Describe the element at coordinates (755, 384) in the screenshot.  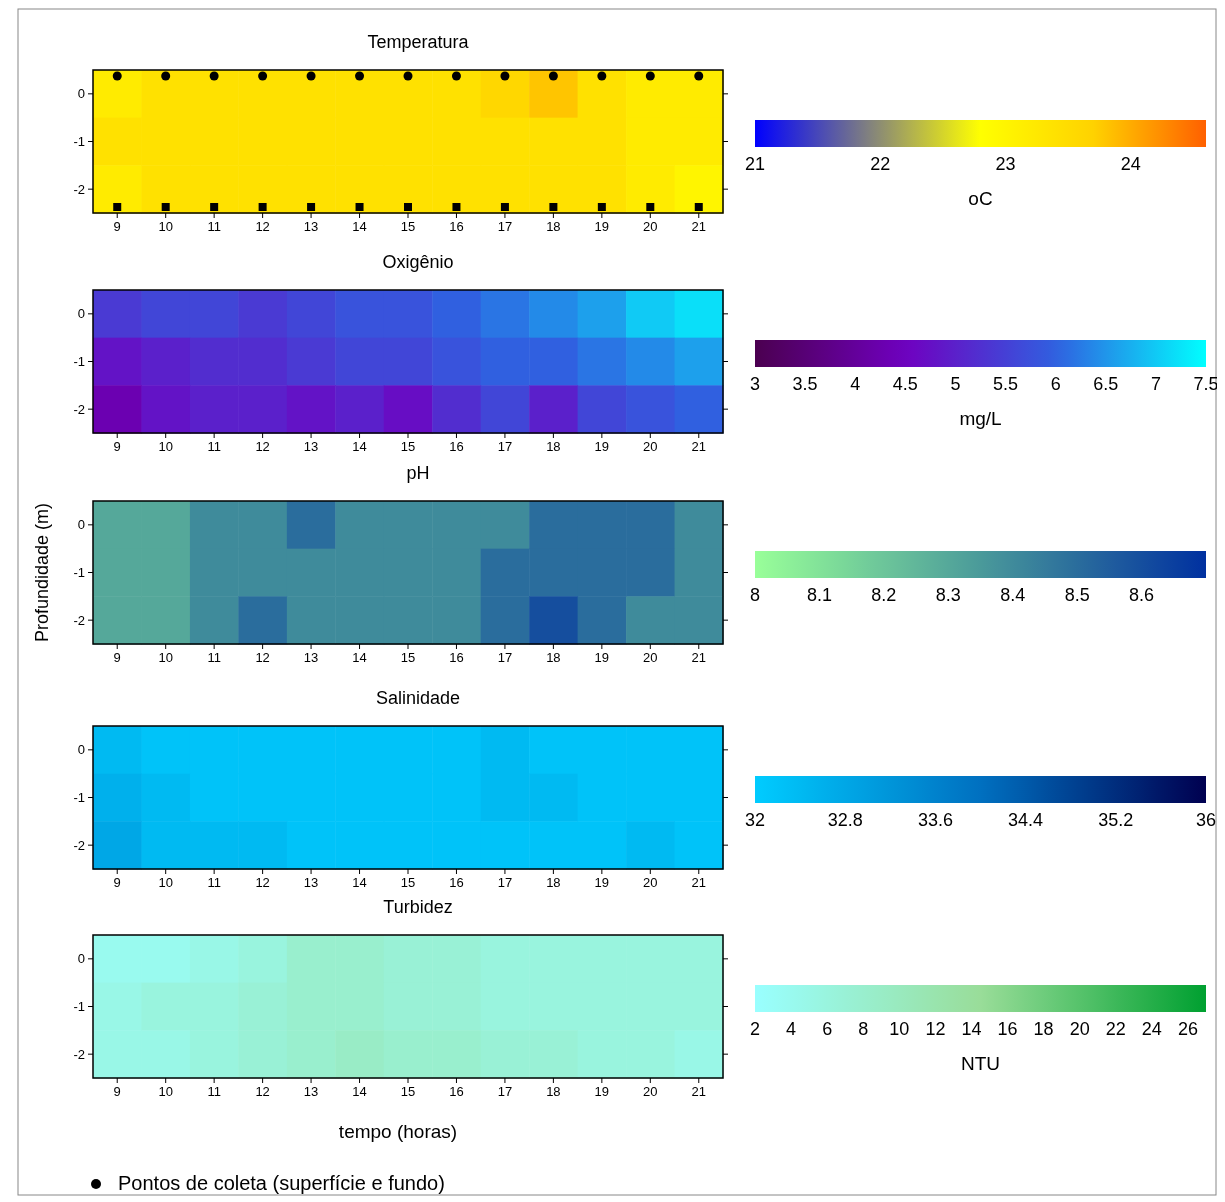
I see `color-bar-label: 3` at that location.